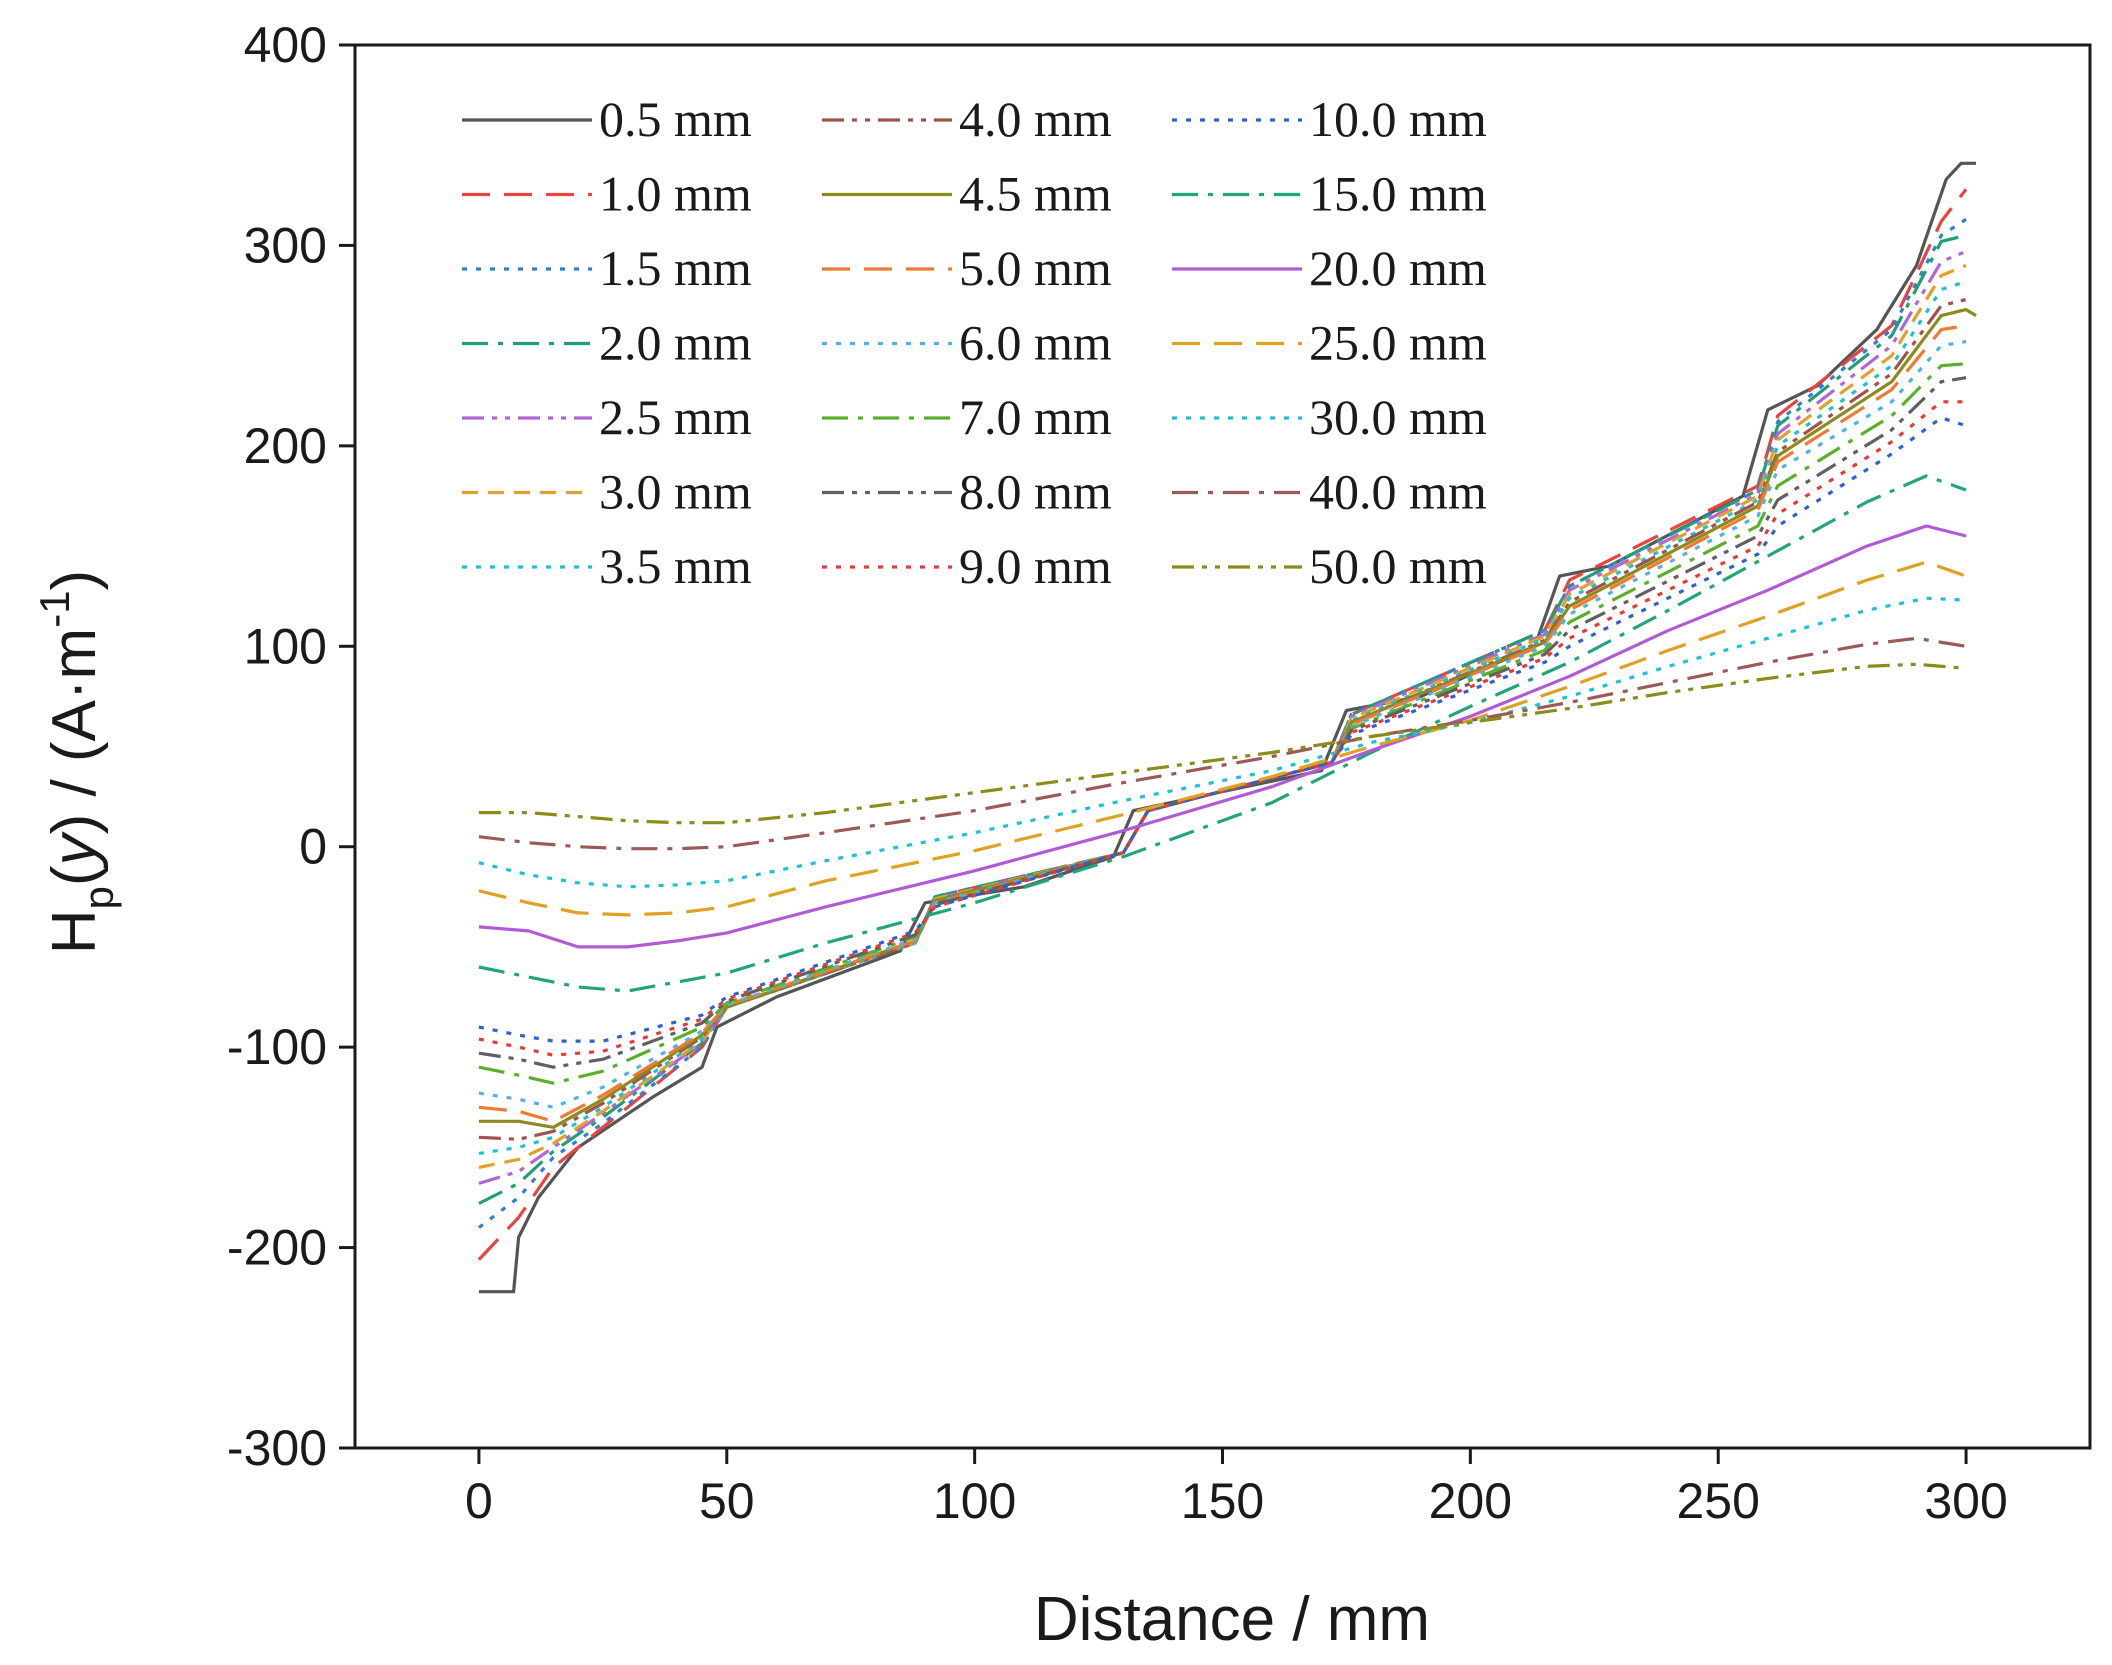  What do you see at coordinates (277, 1448) in the screenshot?
I see `y-tick-label: -300` at bounding box center [277, 1448].